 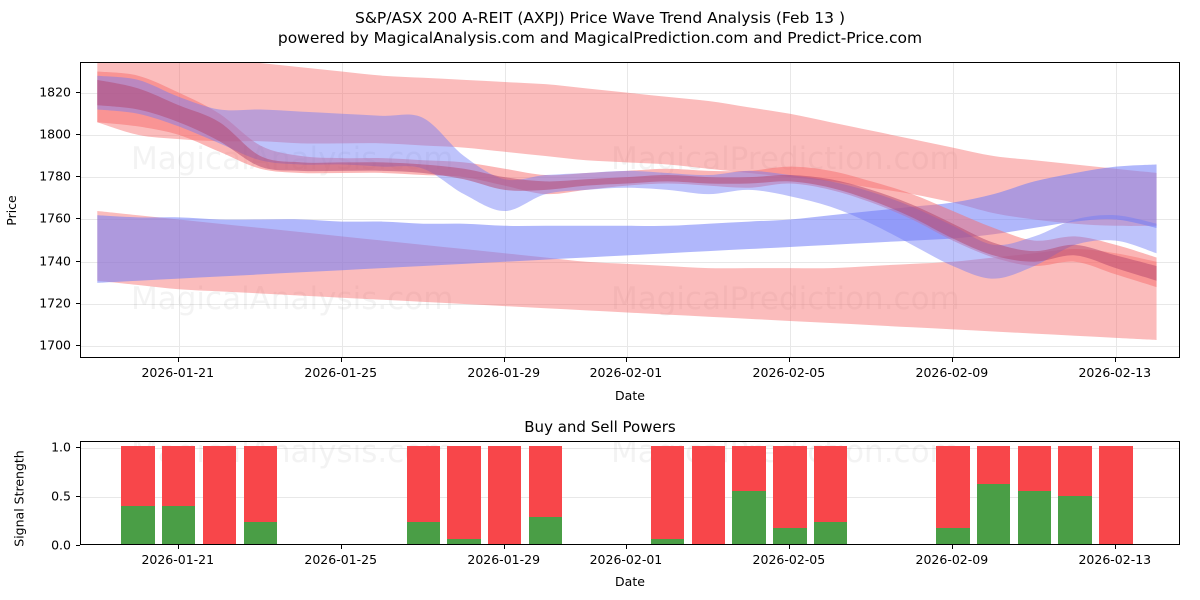 What do you see at coordinates (630, 581) in the screenshot?
I see `signal-x-axis-label: Date` at bounding box center [630, 581].